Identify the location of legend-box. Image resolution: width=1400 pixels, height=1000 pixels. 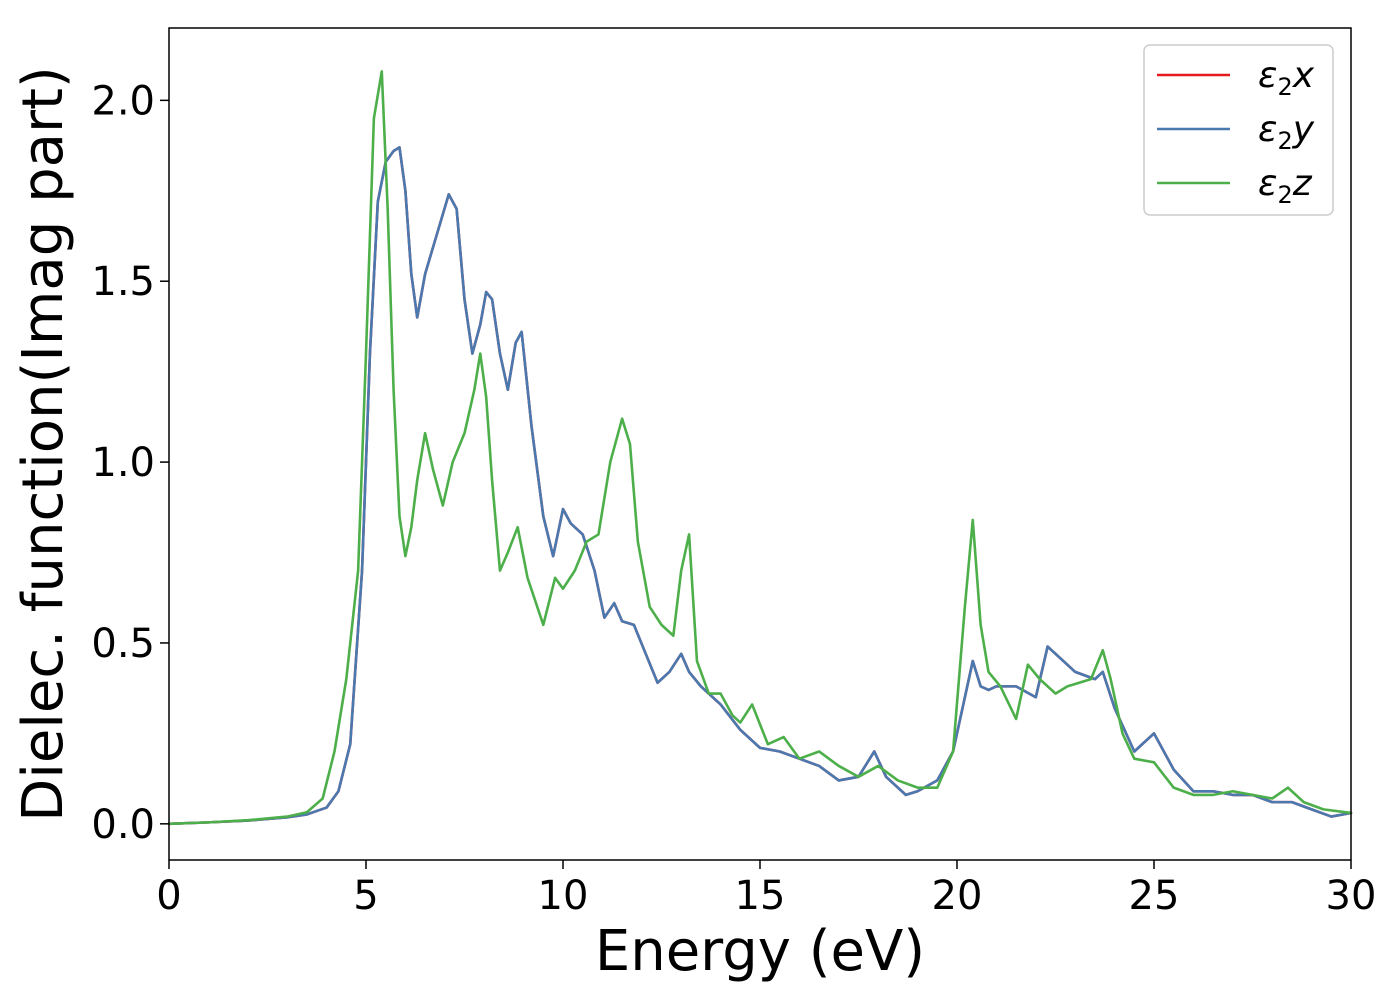
(1238, 130).